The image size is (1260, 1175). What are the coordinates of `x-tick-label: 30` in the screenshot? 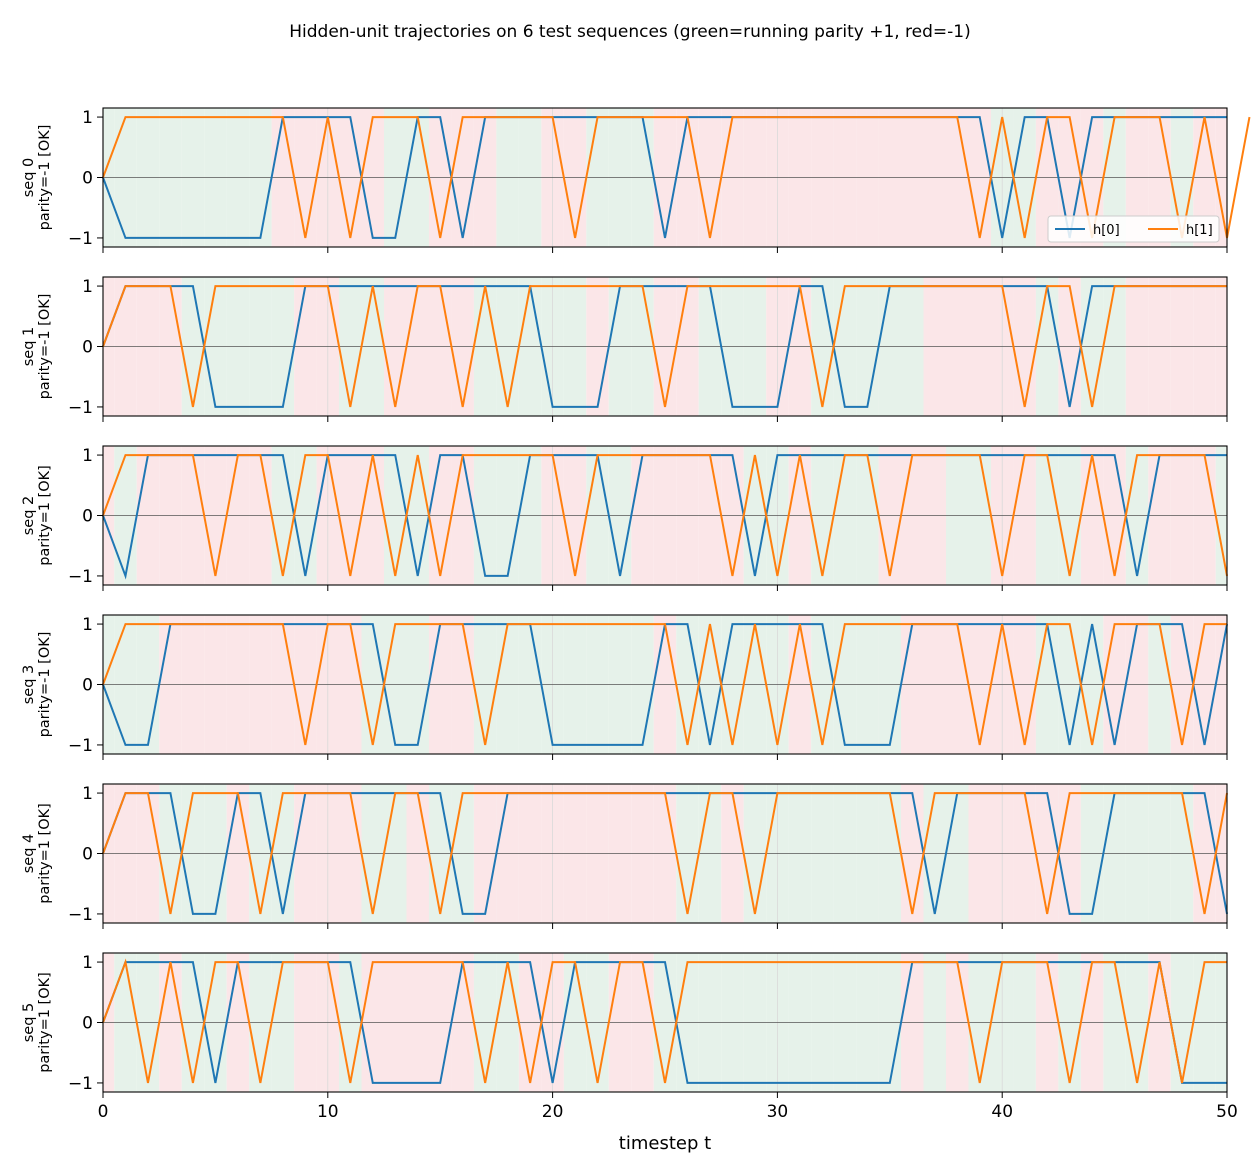 It's located at (778, 1112).